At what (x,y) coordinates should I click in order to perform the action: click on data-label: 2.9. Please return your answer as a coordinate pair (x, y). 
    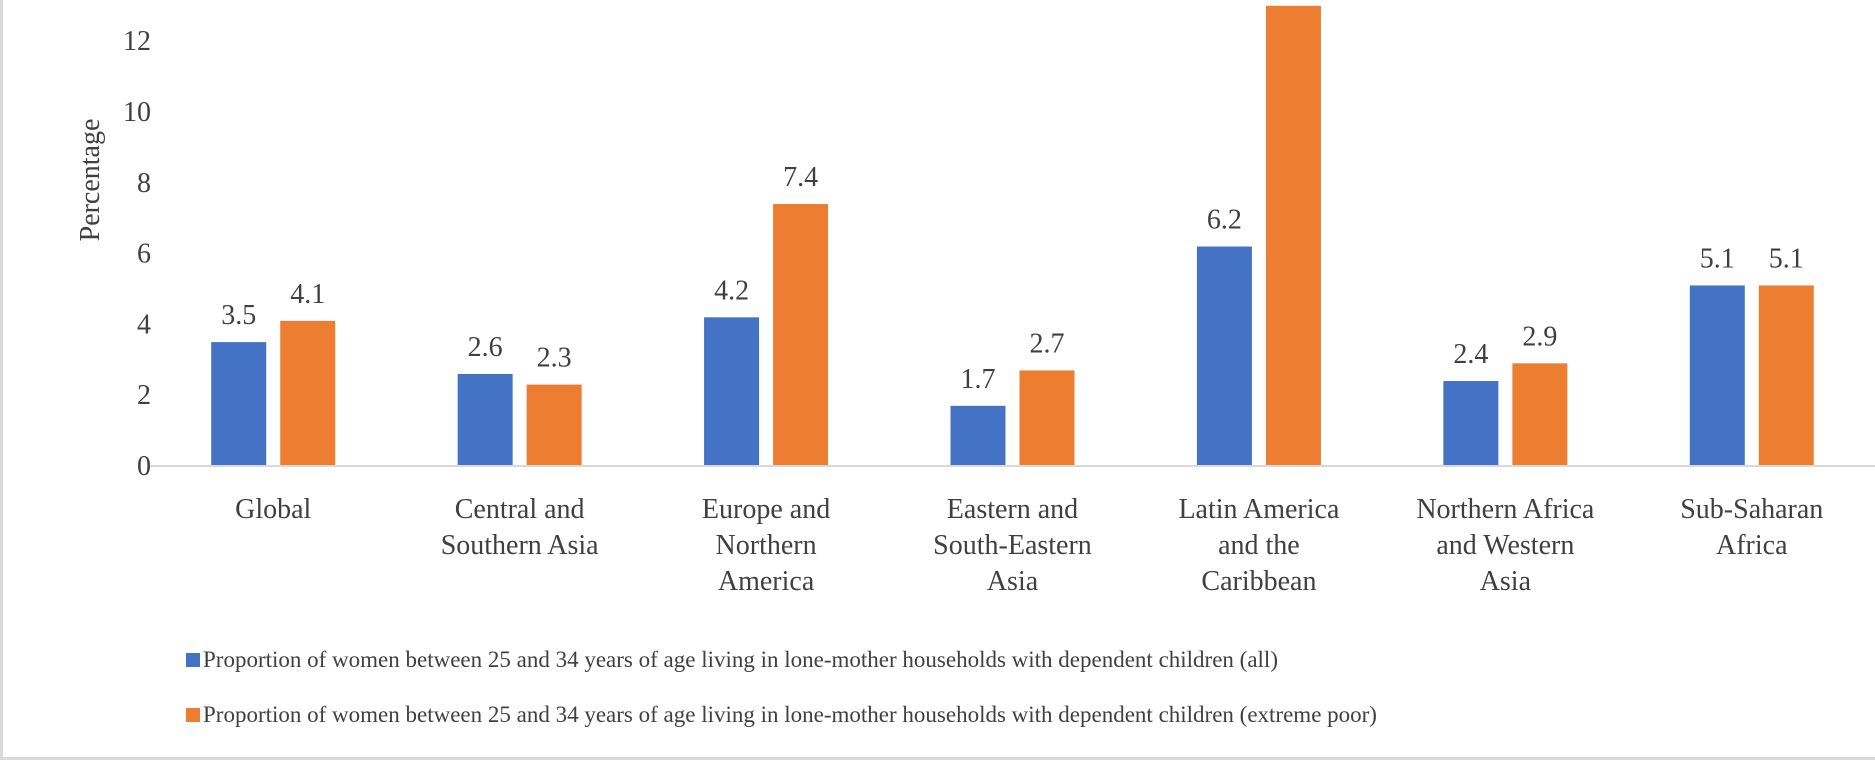
    Looking at the image, I should click on (1539, 336).